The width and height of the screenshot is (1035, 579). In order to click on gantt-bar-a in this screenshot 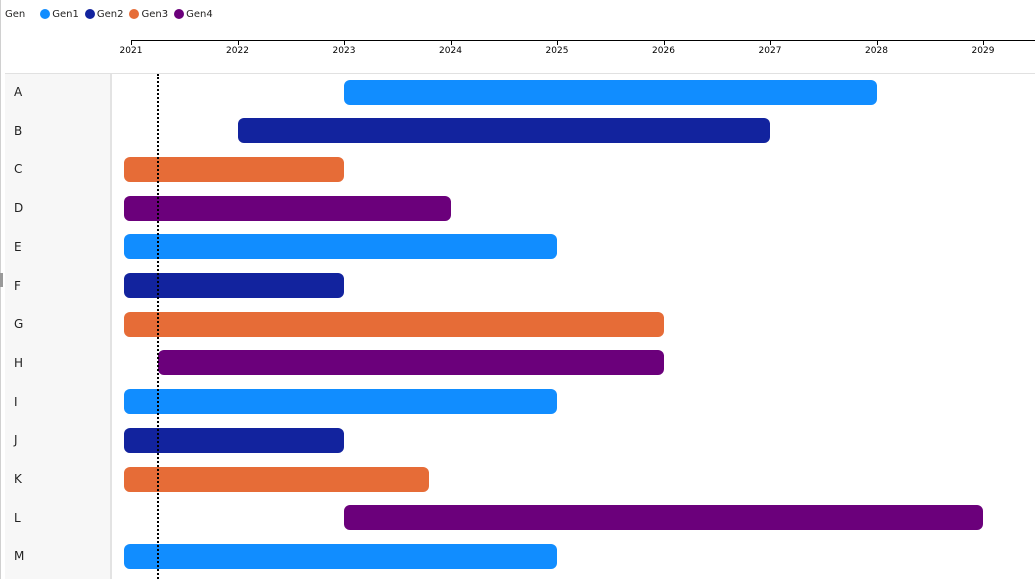, I will do `click(610, 92)`.